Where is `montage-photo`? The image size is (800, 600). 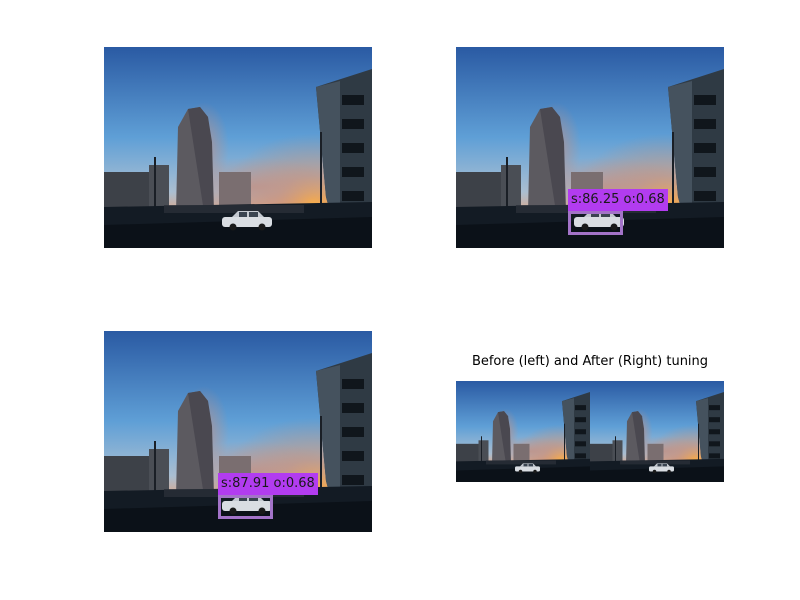 montage-photo is located at coordinates (590, 431).